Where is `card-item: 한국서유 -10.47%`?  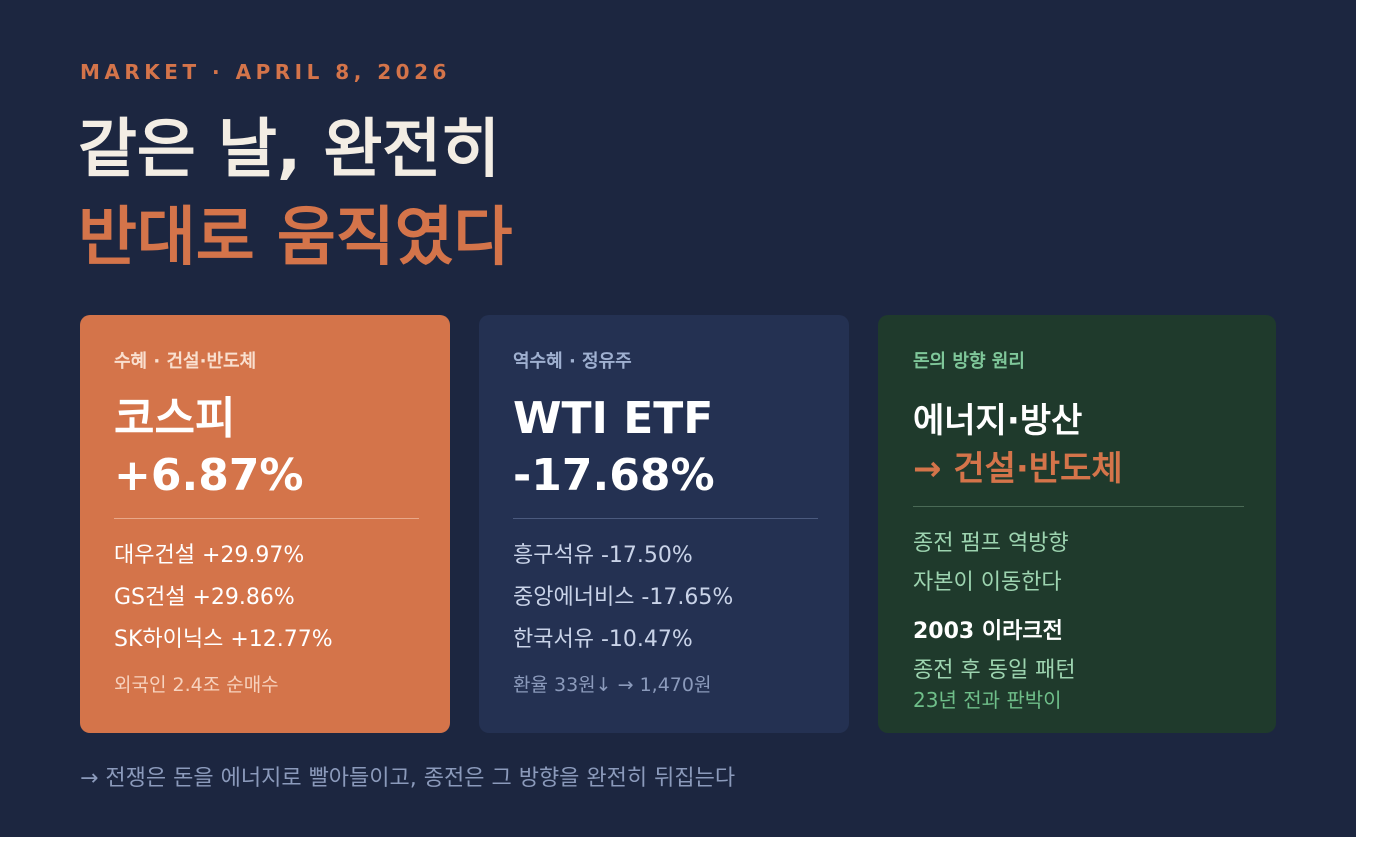
card-item: 한국서유 -10.47% is located at coordinates (603, 639).